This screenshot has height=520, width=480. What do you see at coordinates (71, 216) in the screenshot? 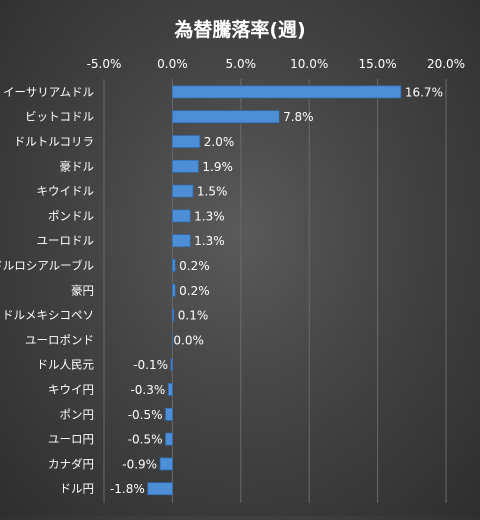
I see `category-label: ポンドル` at bounding box center [71, 216].